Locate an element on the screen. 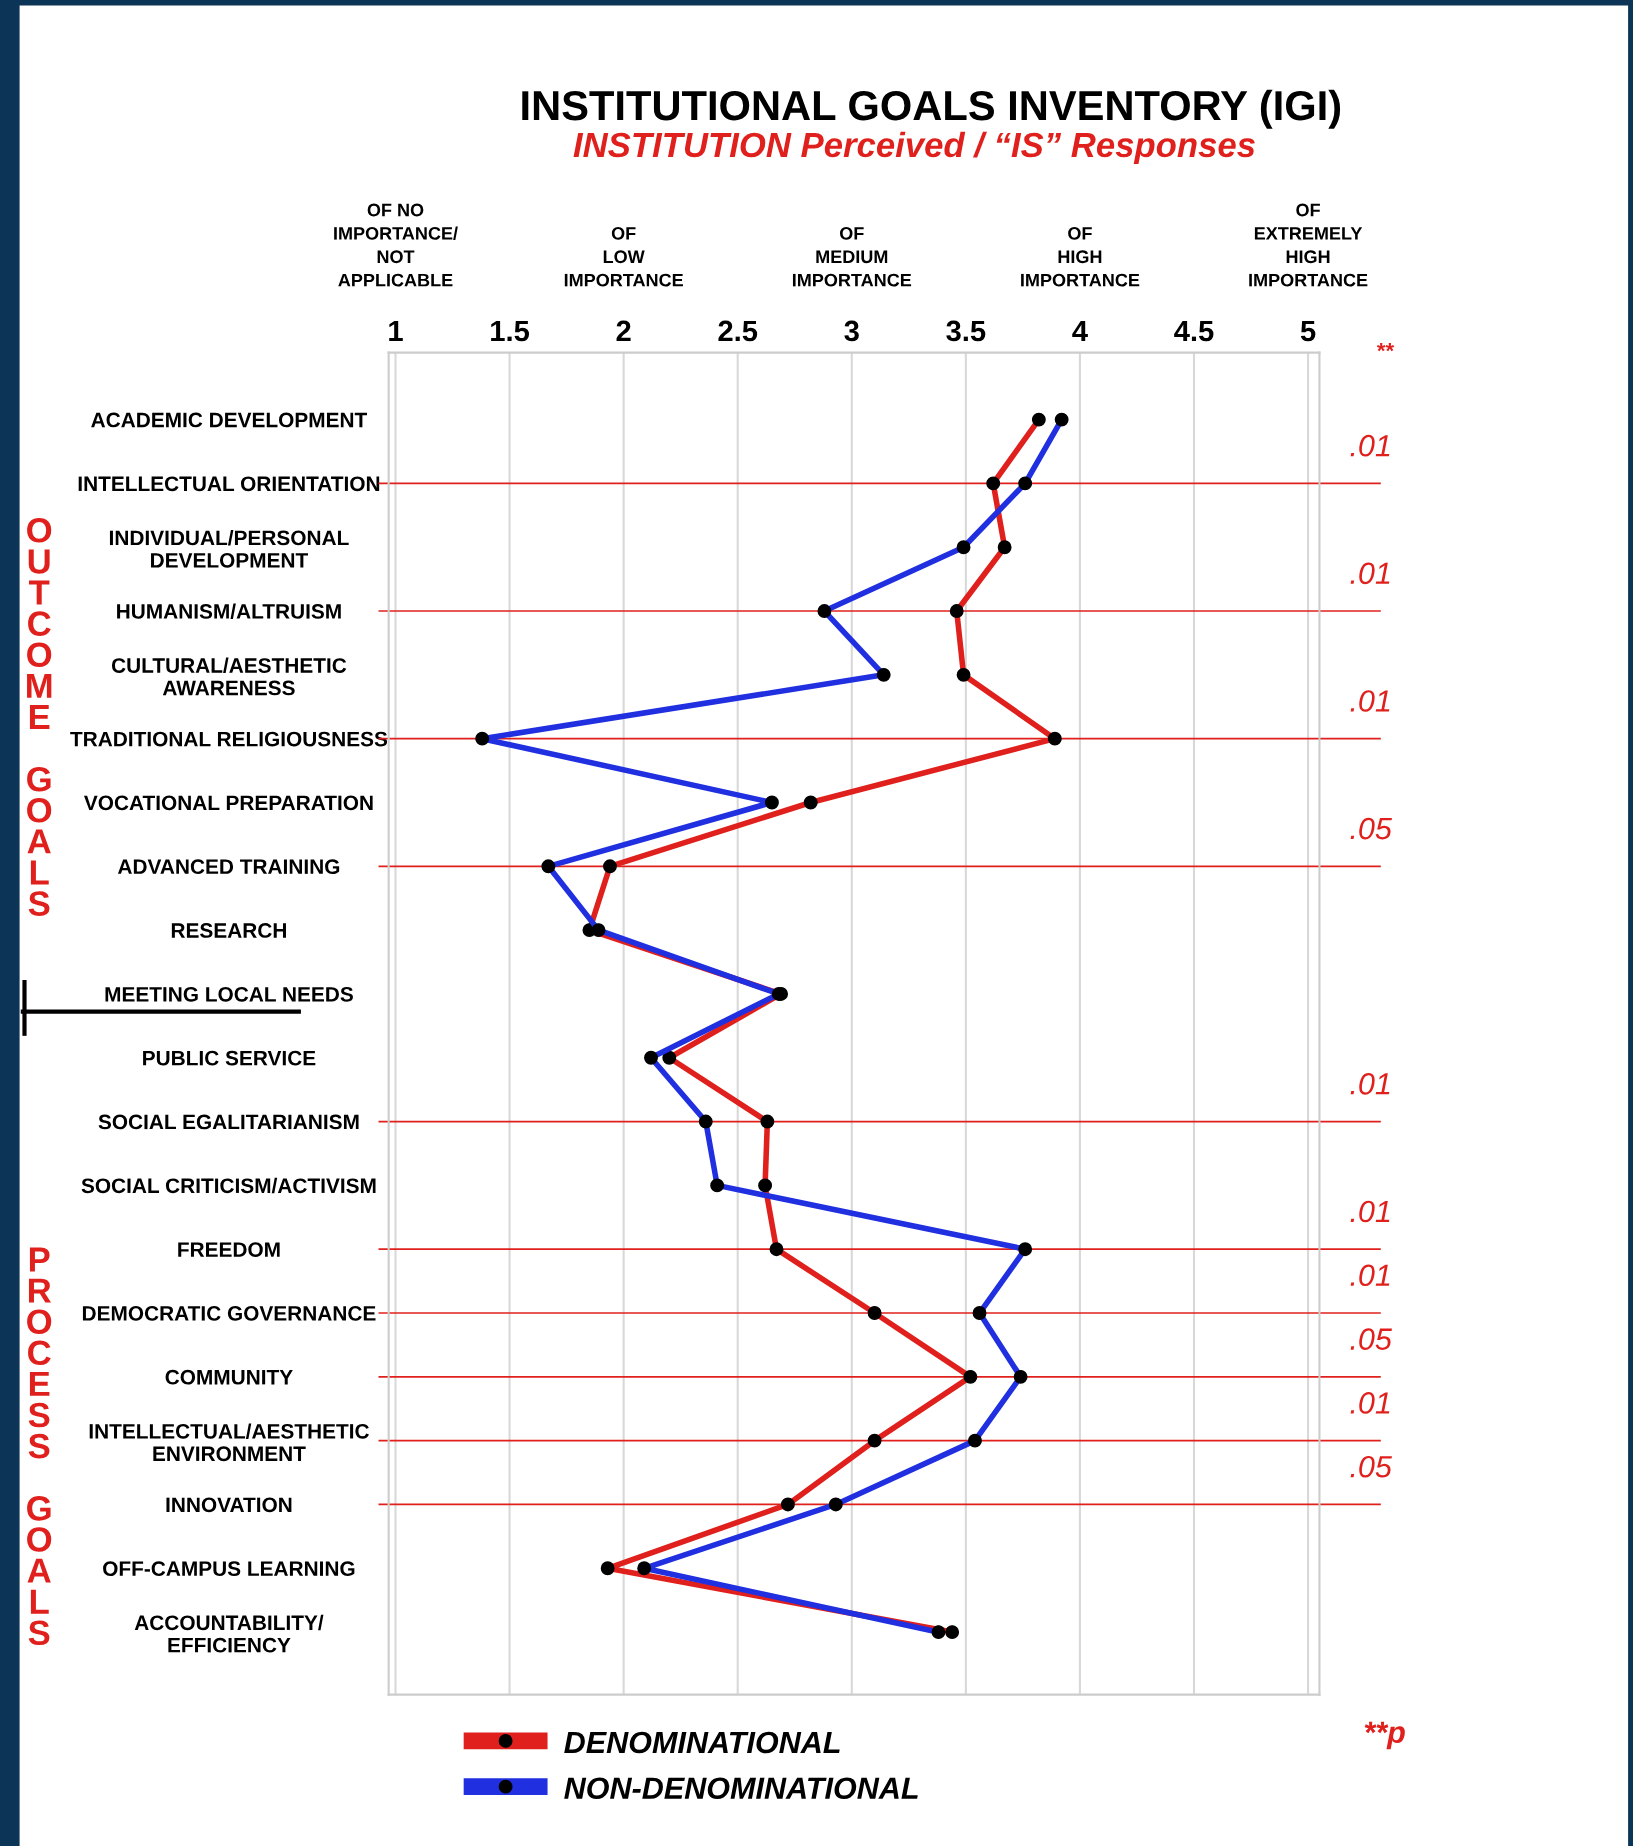 This screenshot has width=1633, height=1846. x-tick-label: 5 is located at coordinates (1308, 331).